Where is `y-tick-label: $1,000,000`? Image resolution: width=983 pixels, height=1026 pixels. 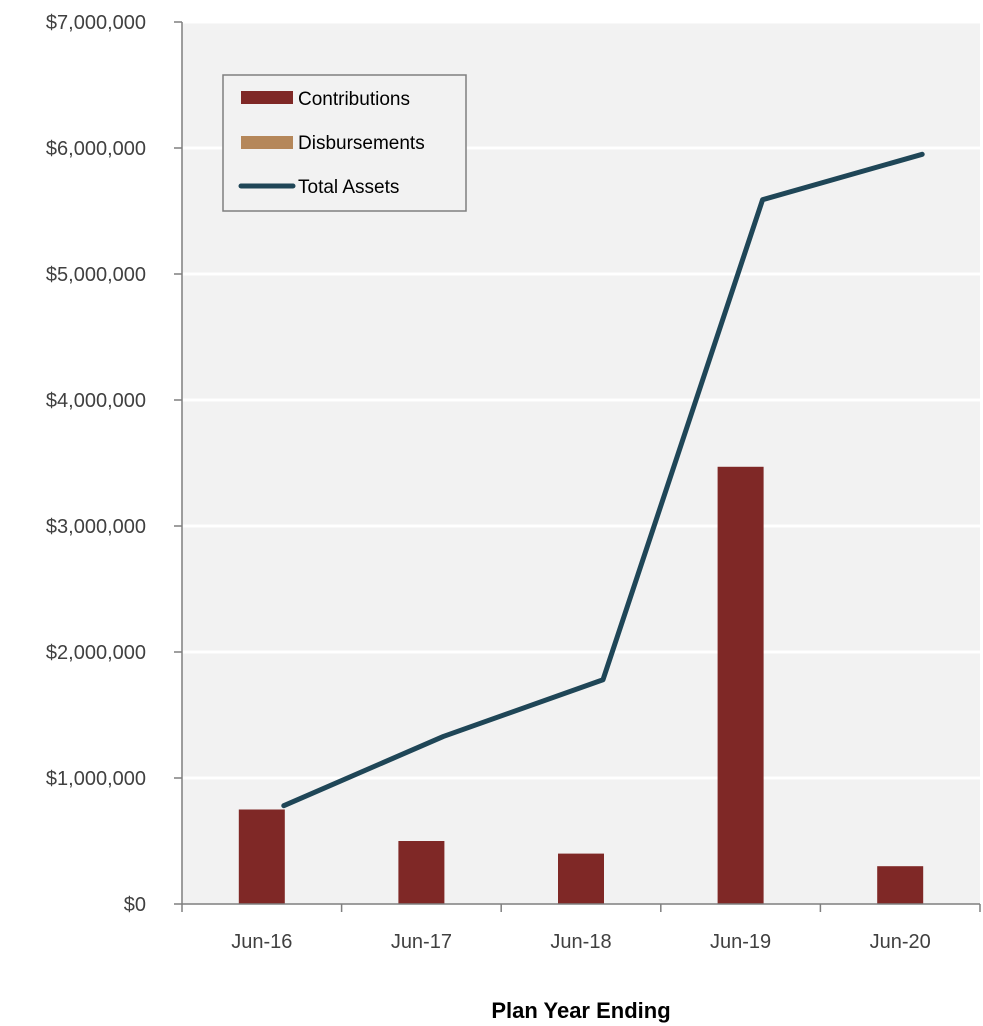
y-tick-label: $1,000,000 is located at coordinates (96, 779).